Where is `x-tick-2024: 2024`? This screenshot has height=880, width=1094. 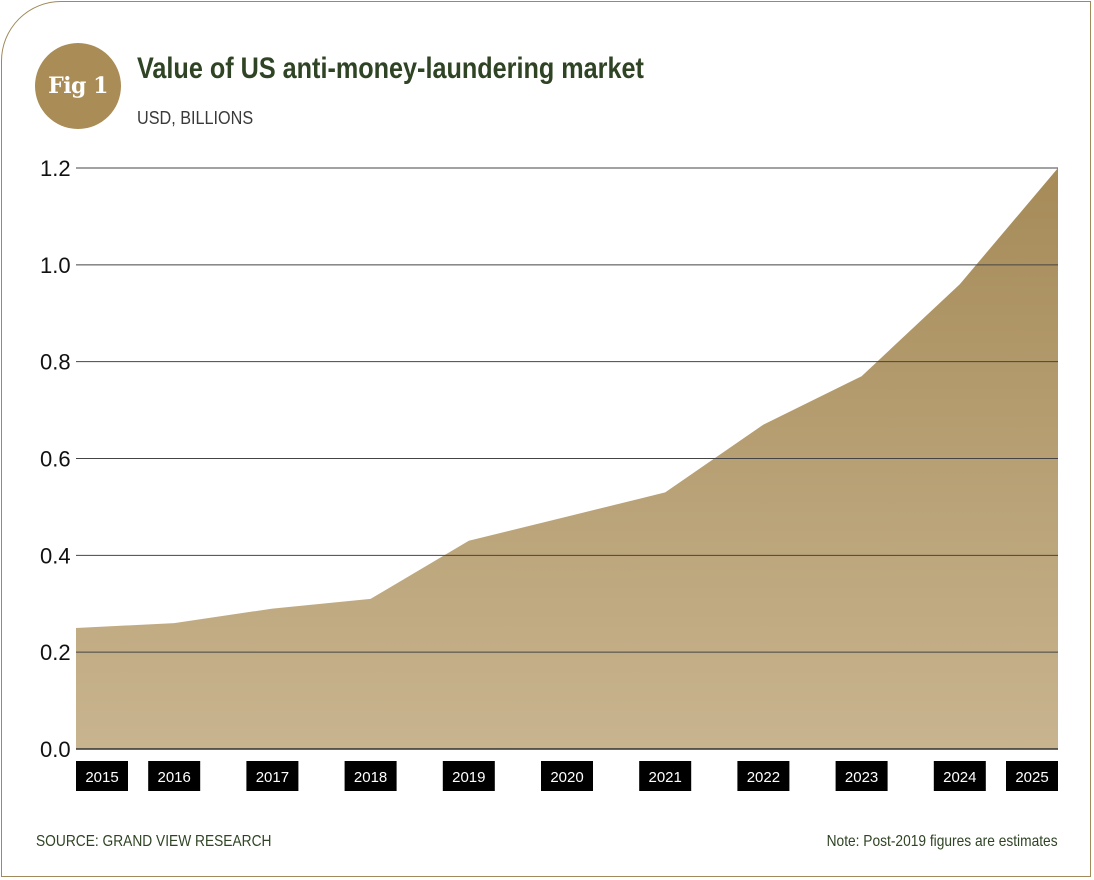
x-tick-2024: 2024 is located at coordinates (959, 776).